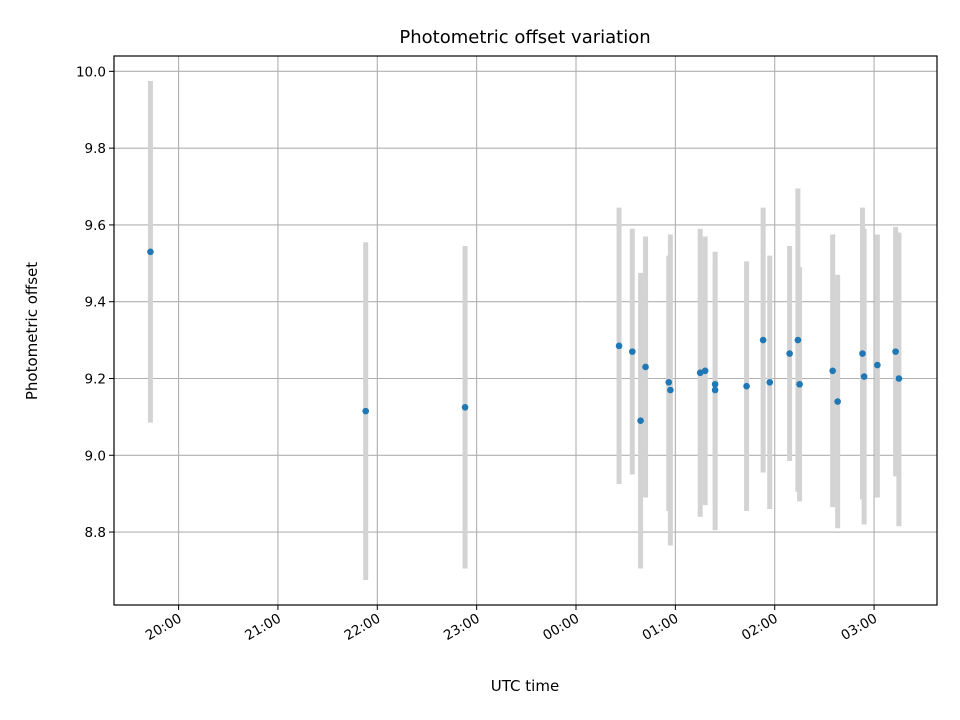 Image resolution: width=960 pixels, height=720 pixels. I want to click on y-axis-ticks: 8.8 9.0 9.2 9.4 9.6 9.8 10.0, so click(95, 302).